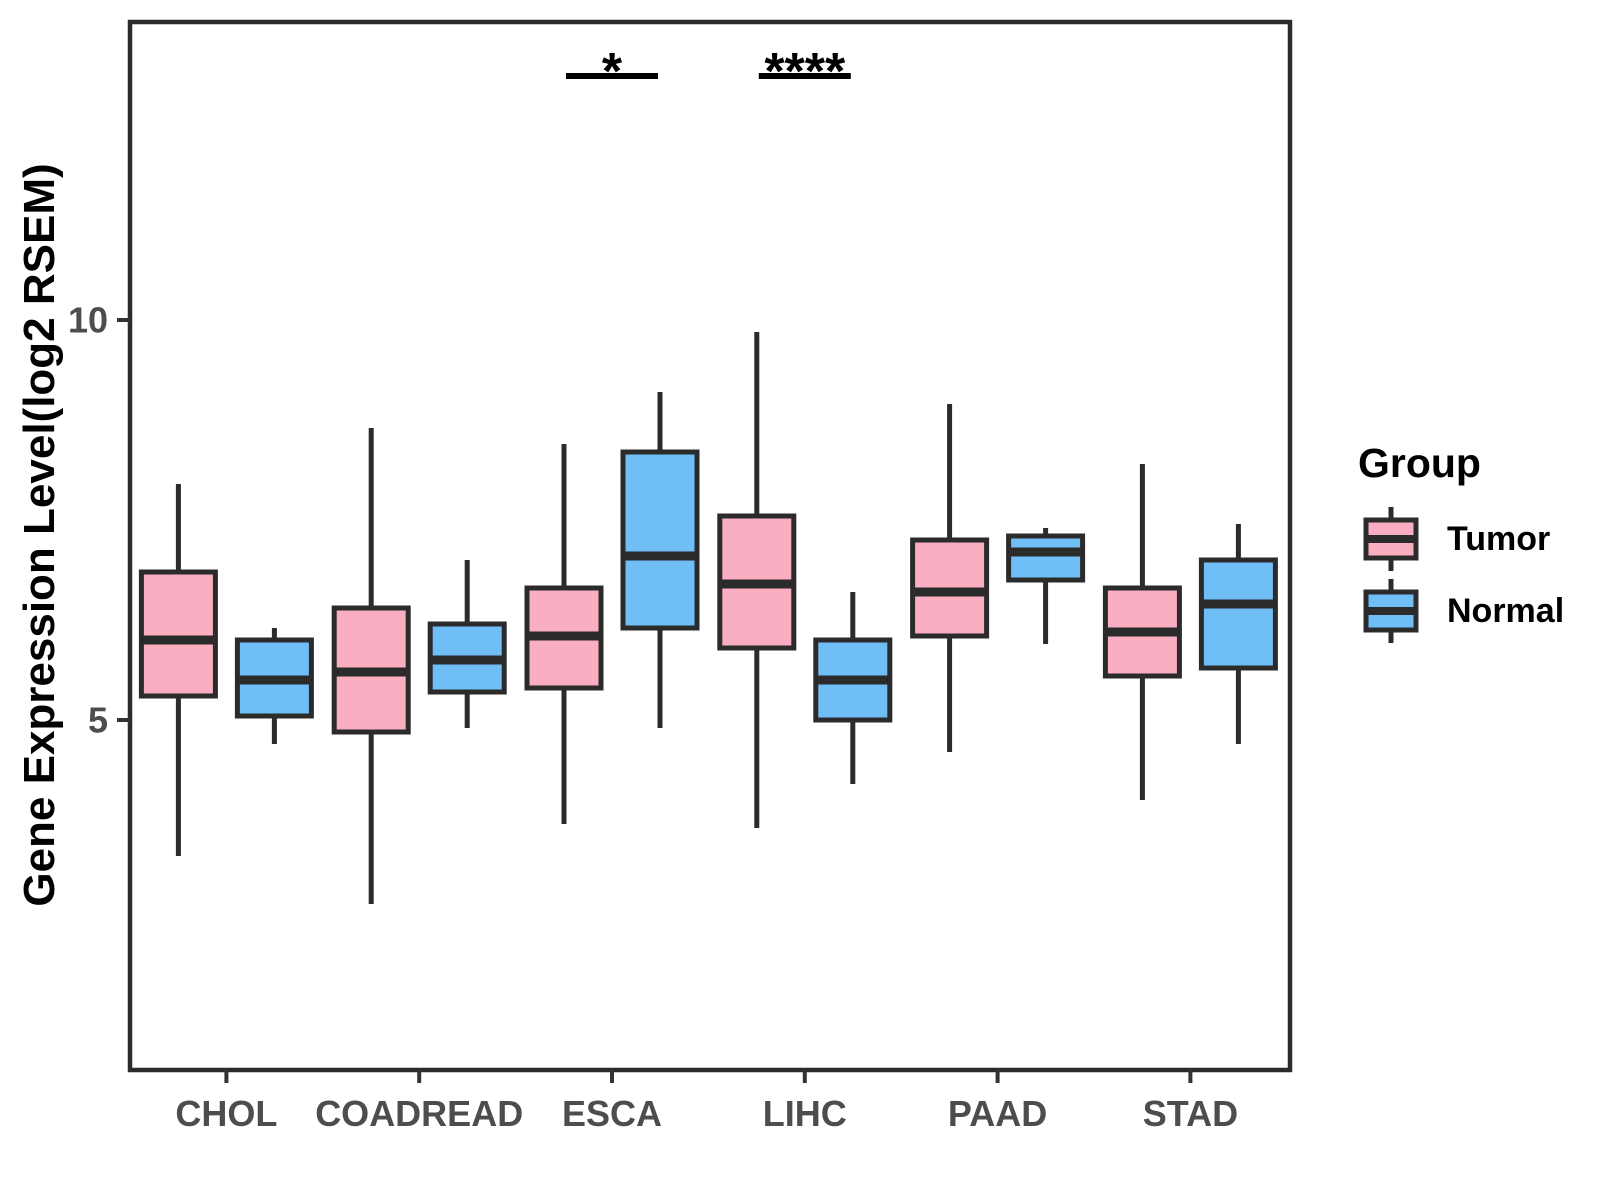 Image resolution: width=1600 pixels, height=1200 pixels. What do you see at coordinates (612, 1113) in the screenshot?
I see `x-tick-label-ESCA: ESCA` at bounding box center [612, 1113].